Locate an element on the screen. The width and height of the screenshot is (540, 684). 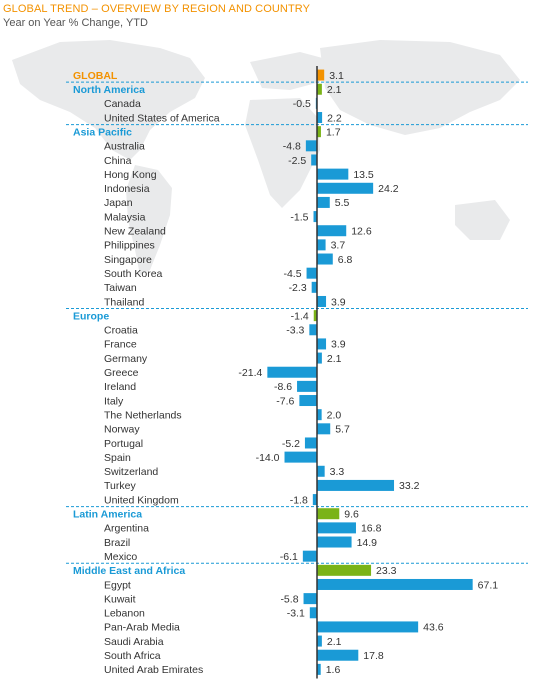
value-label: -4.8 is located at coordinates (292, 147).